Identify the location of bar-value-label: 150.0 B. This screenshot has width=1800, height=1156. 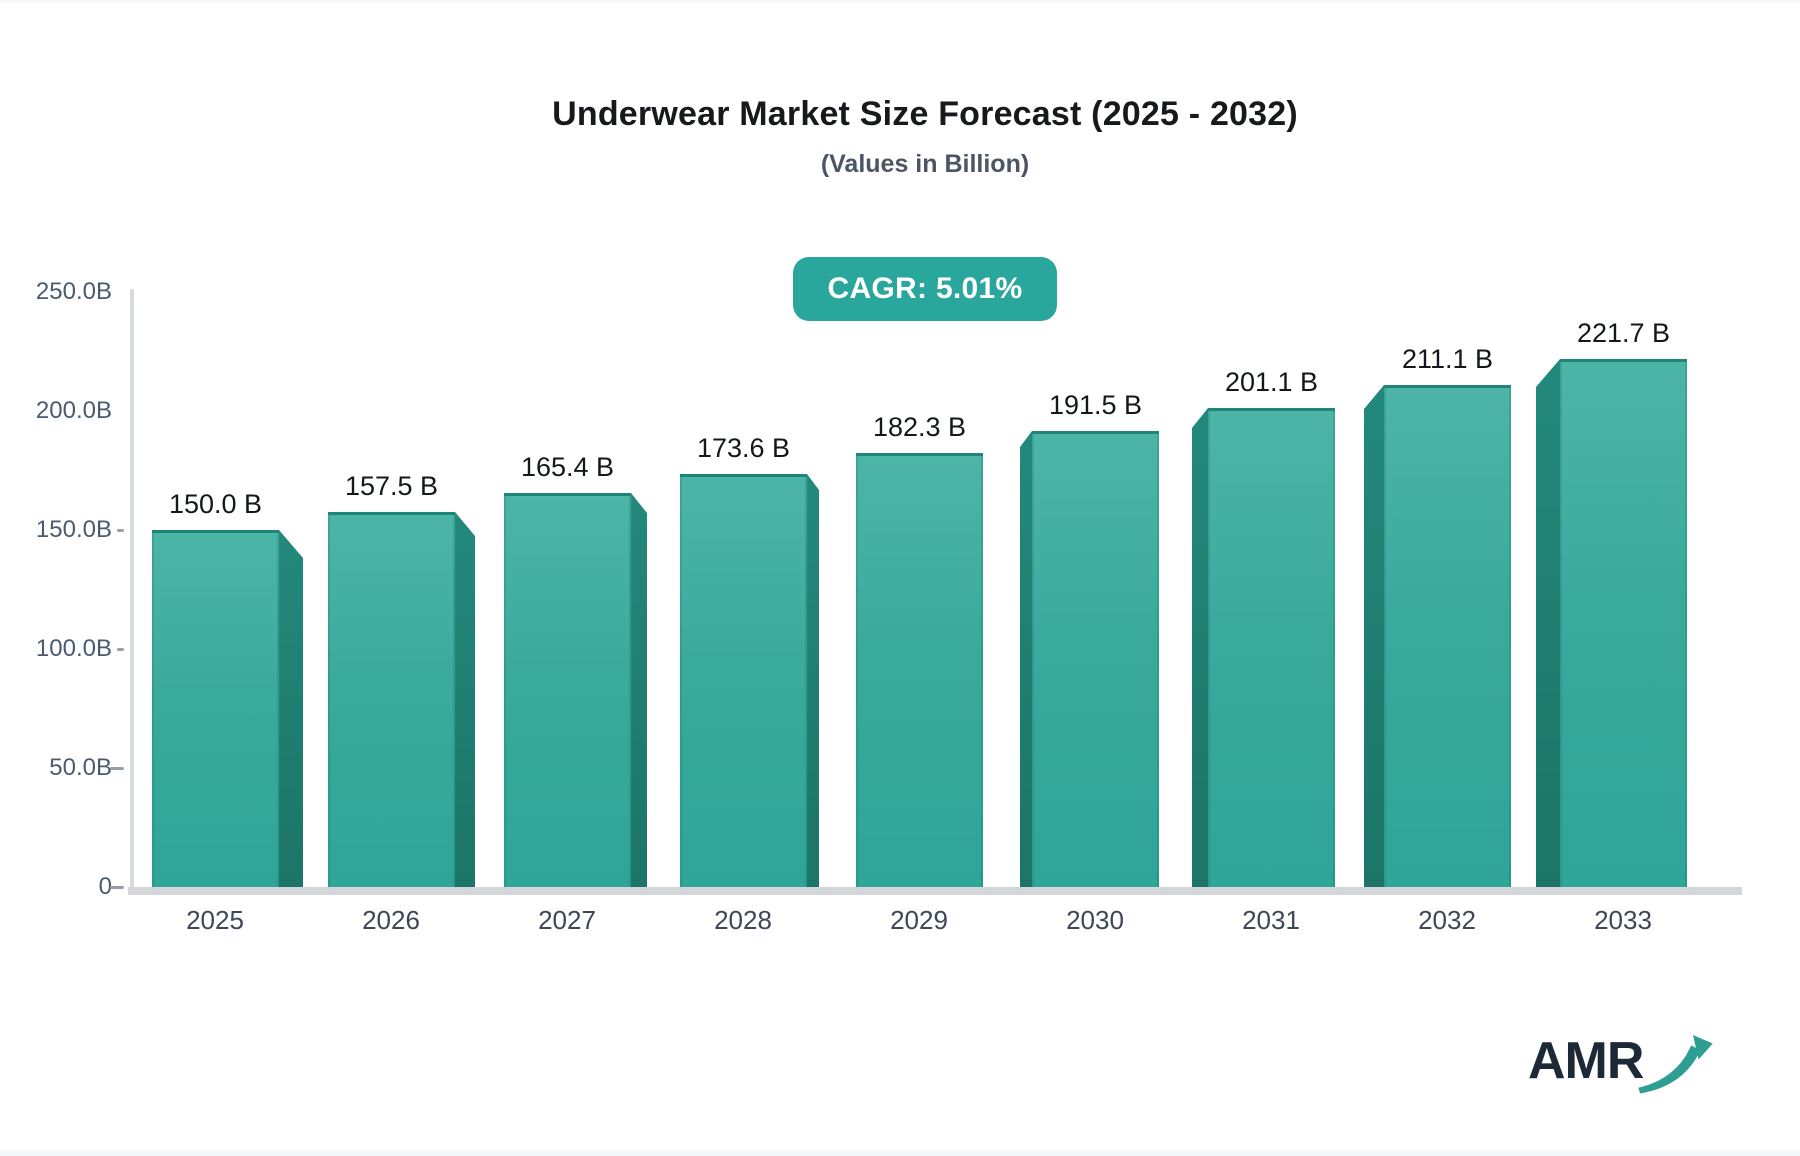
(215, 504).